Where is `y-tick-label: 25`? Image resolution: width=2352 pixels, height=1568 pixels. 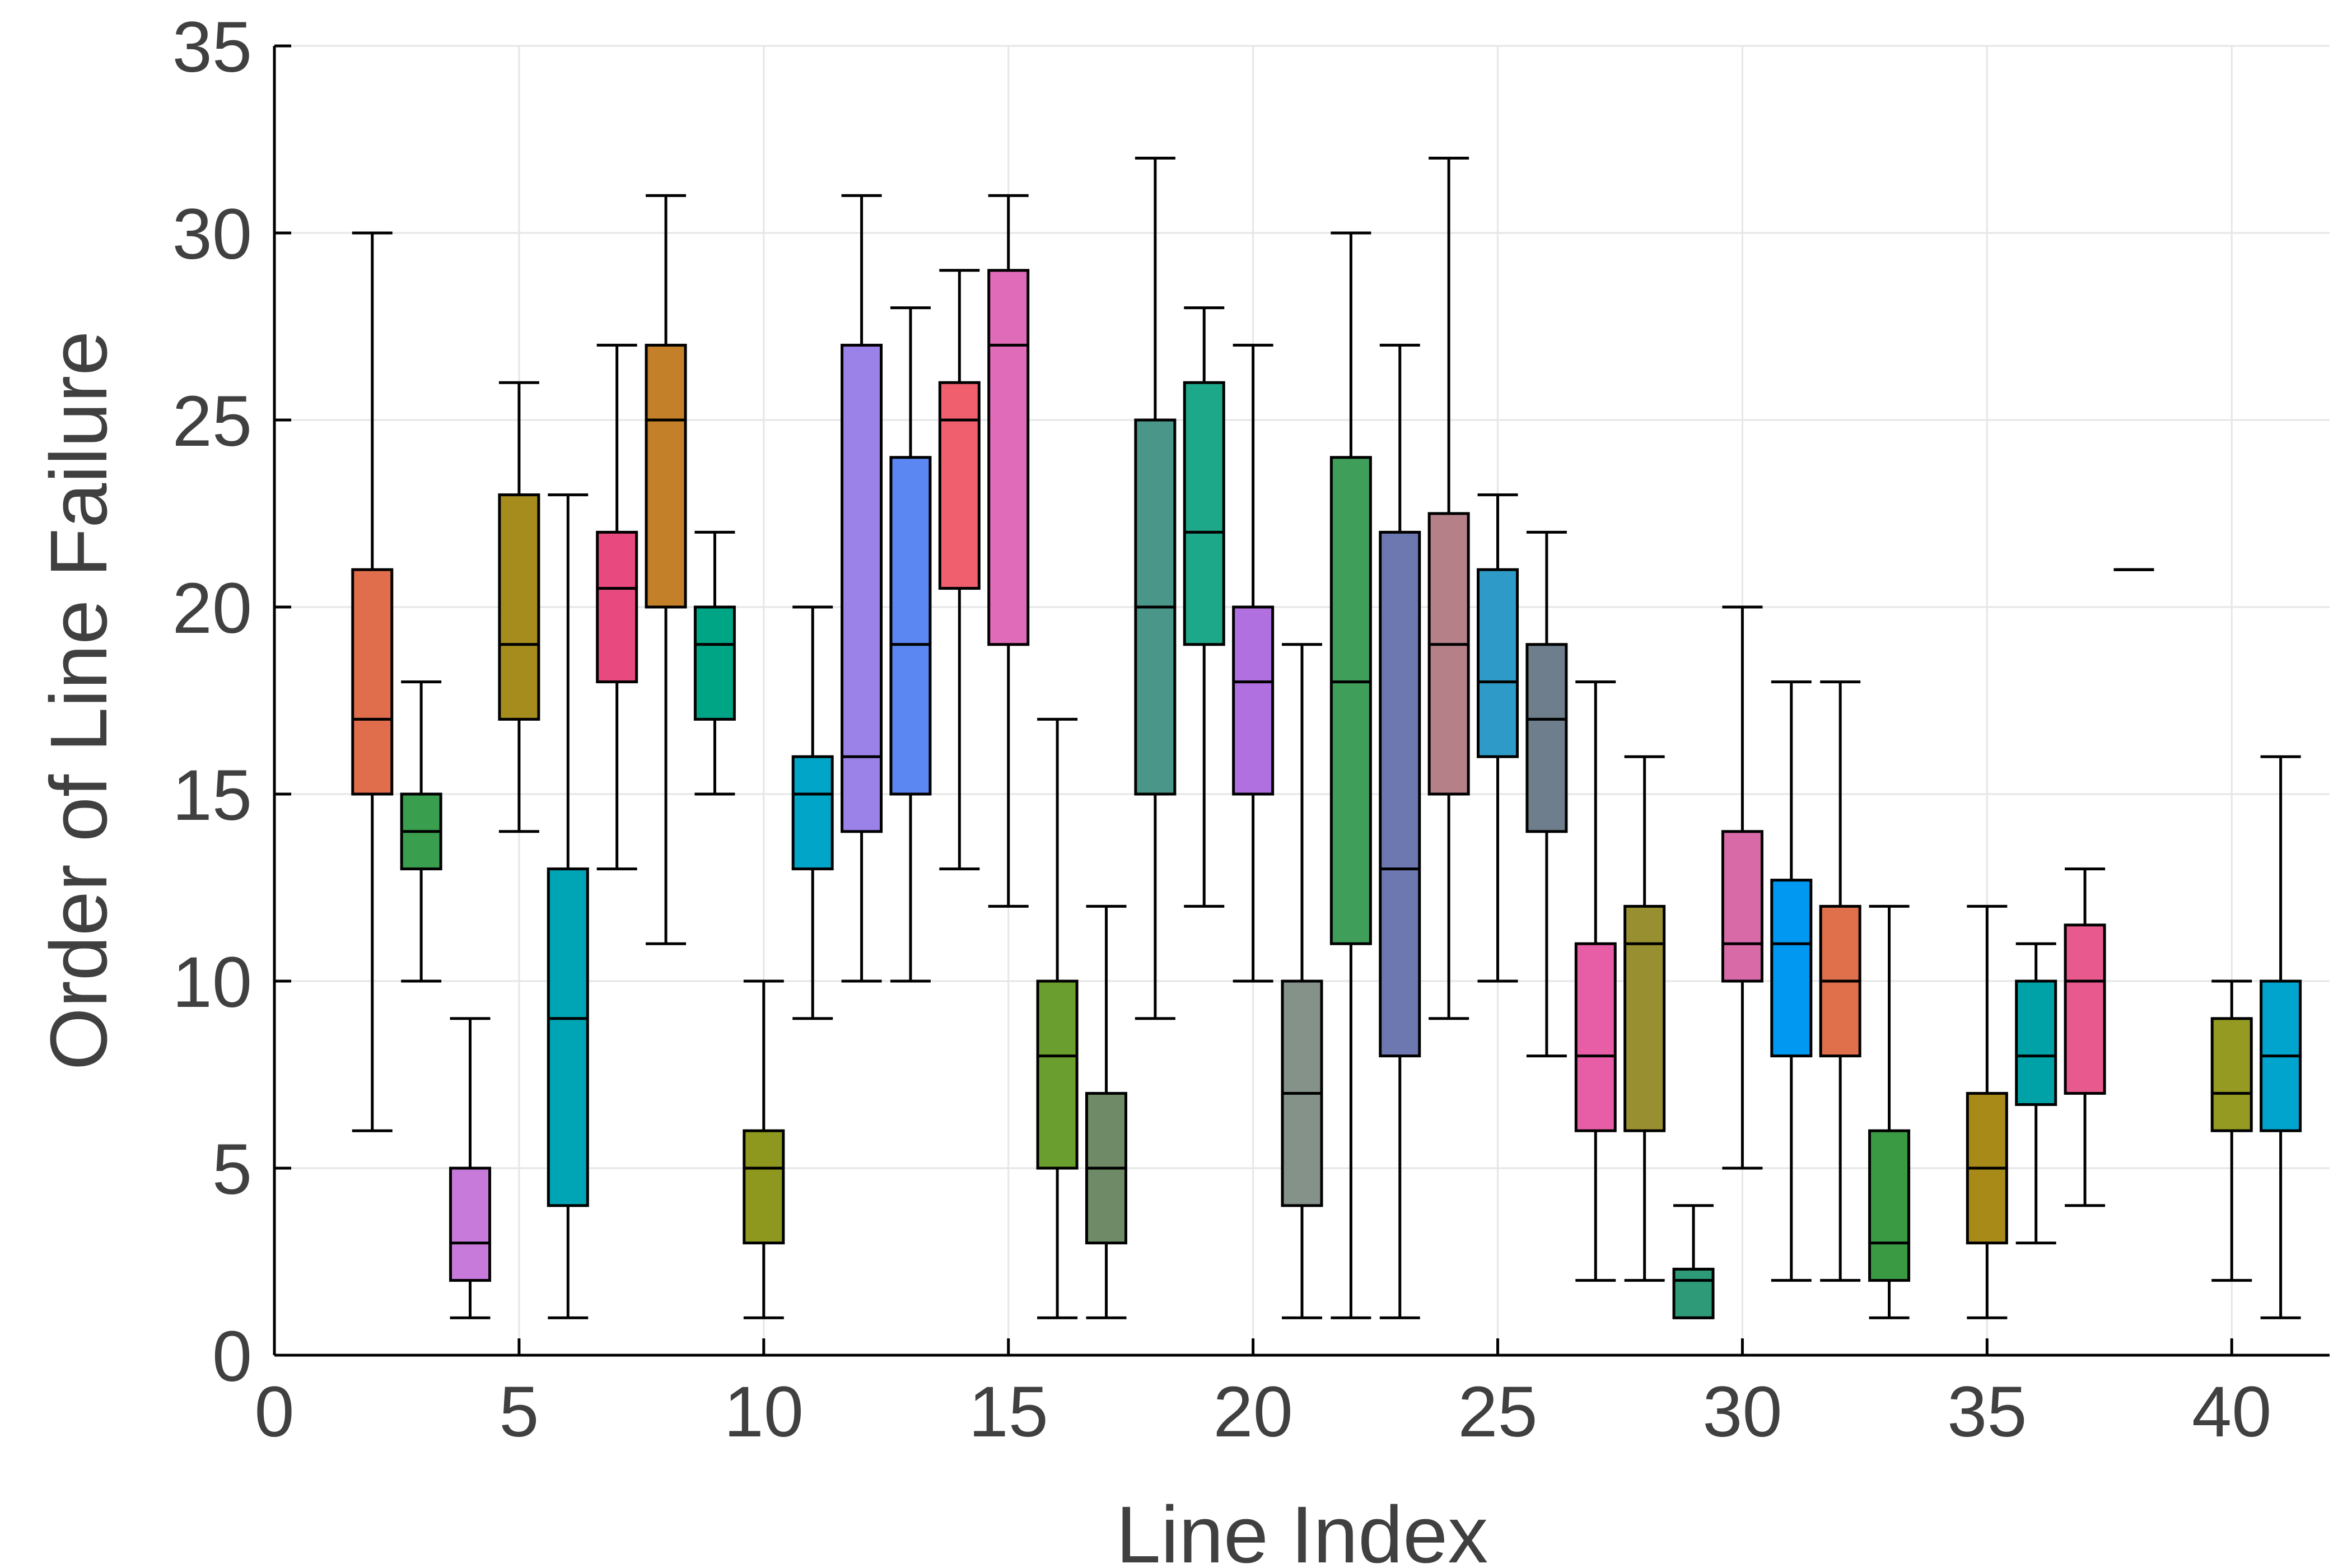
y-tick-label: 25 is located at coordinates (212, 421).